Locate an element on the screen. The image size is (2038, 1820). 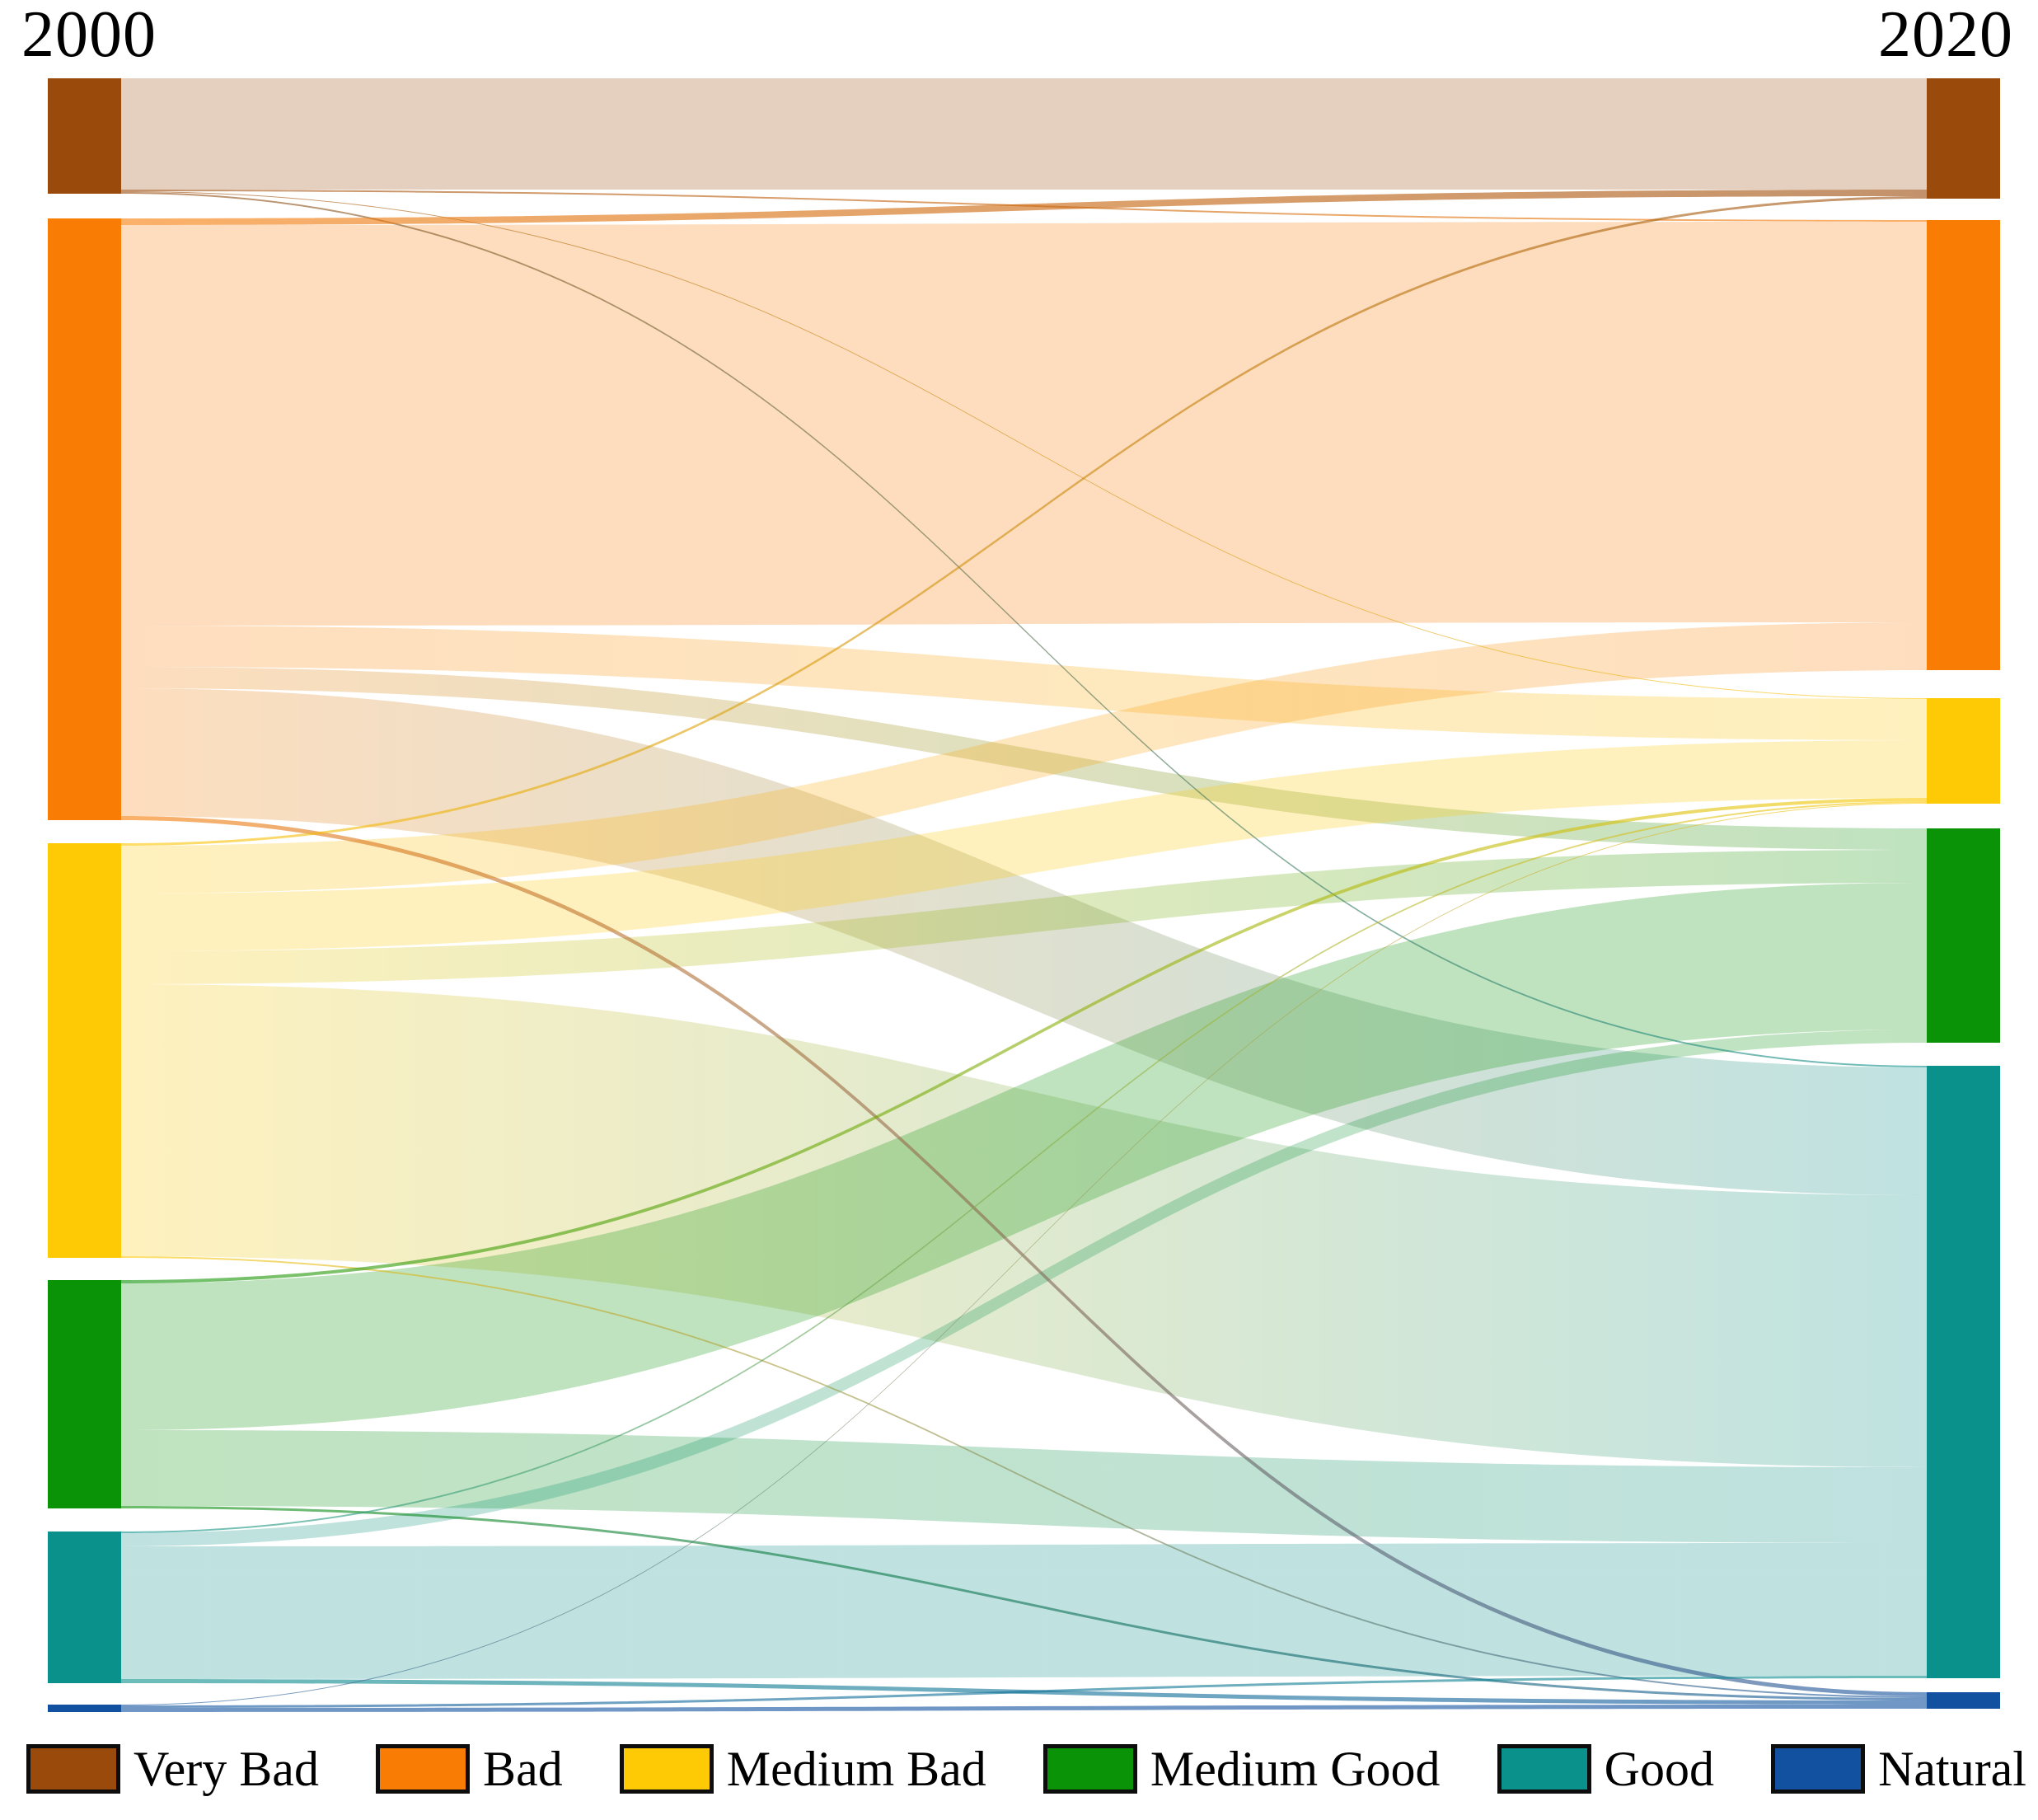
flow-good-to-good is located at coordinates (1024, 1611).